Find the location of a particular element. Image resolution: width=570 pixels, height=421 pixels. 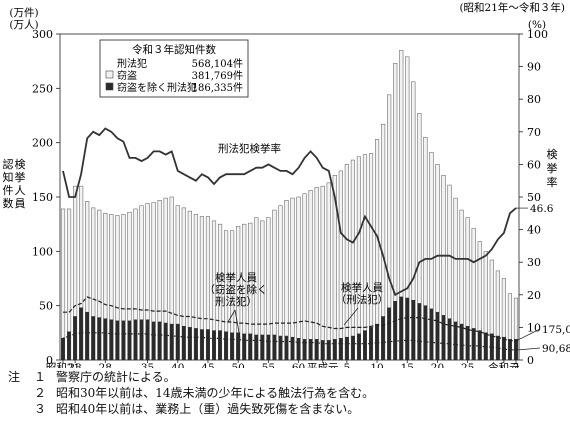

line-arrested-penal is located at coordinates (290, 319).